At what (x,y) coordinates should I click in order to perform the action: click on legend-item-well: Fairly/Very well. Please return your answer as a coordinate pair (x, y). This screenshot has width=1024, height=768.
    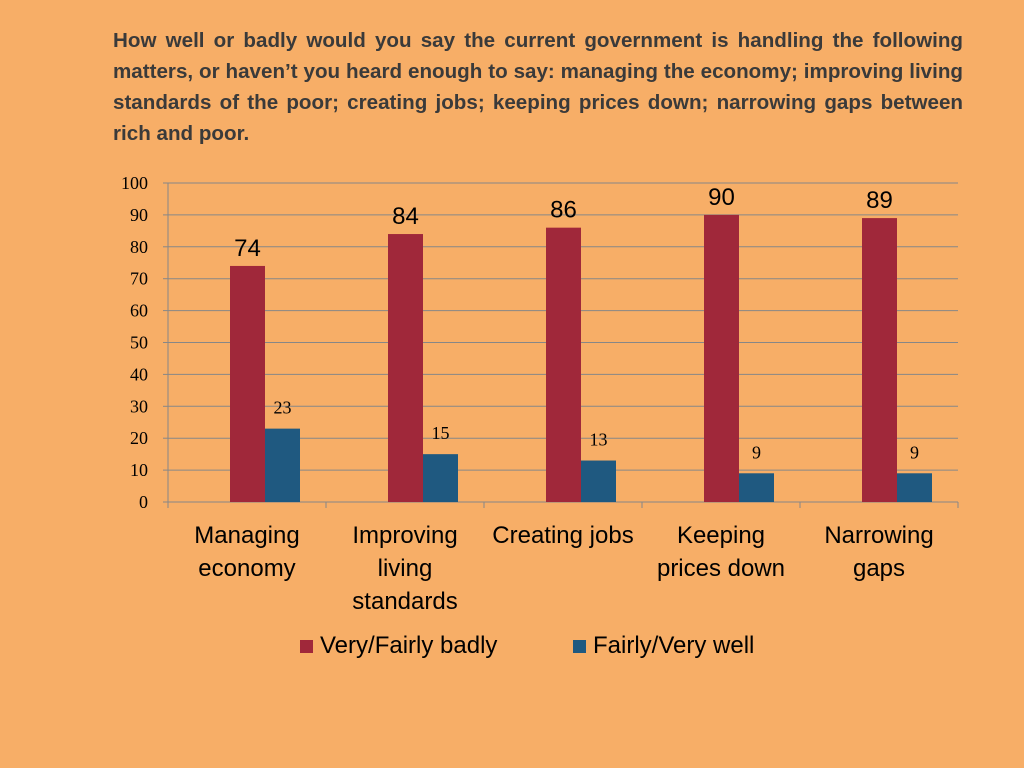
    Looking at the image, I should click on (663, 646).